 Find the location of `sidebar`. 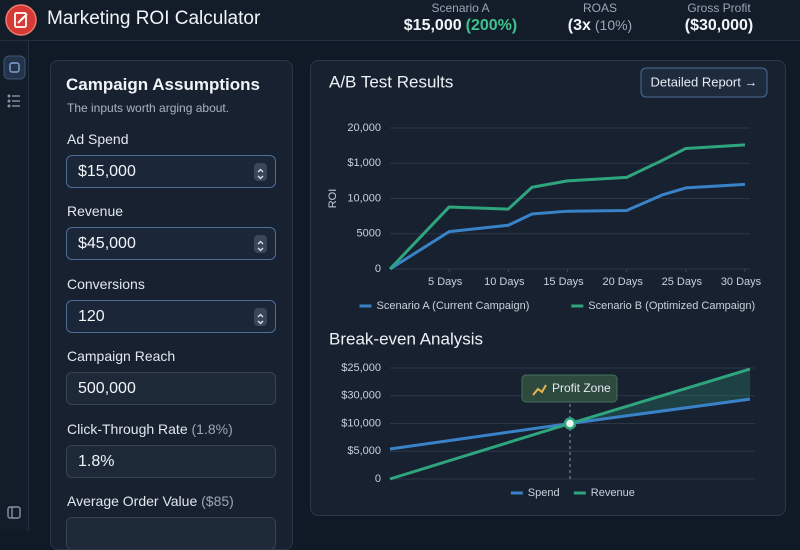

sidebar is located at coordinates (14, 286).